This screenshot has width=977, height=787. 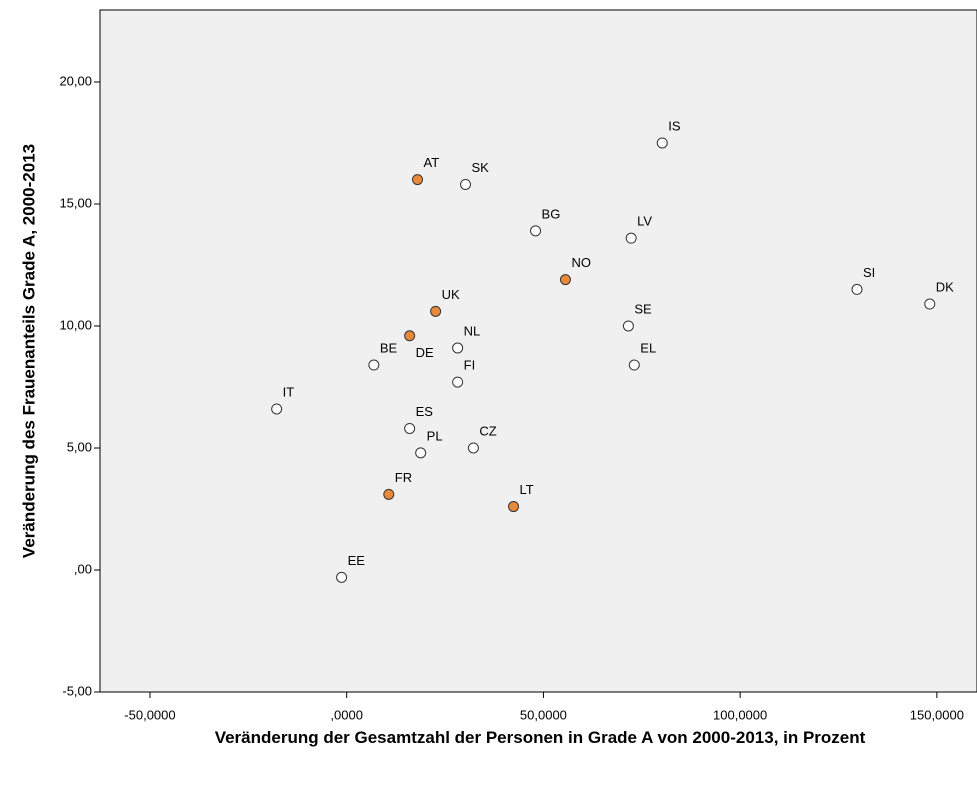 What do you see at coordinates (75, 80) in the screenshot?
I see `y-tick-label: 20,00` at bounding box center [75, 80].